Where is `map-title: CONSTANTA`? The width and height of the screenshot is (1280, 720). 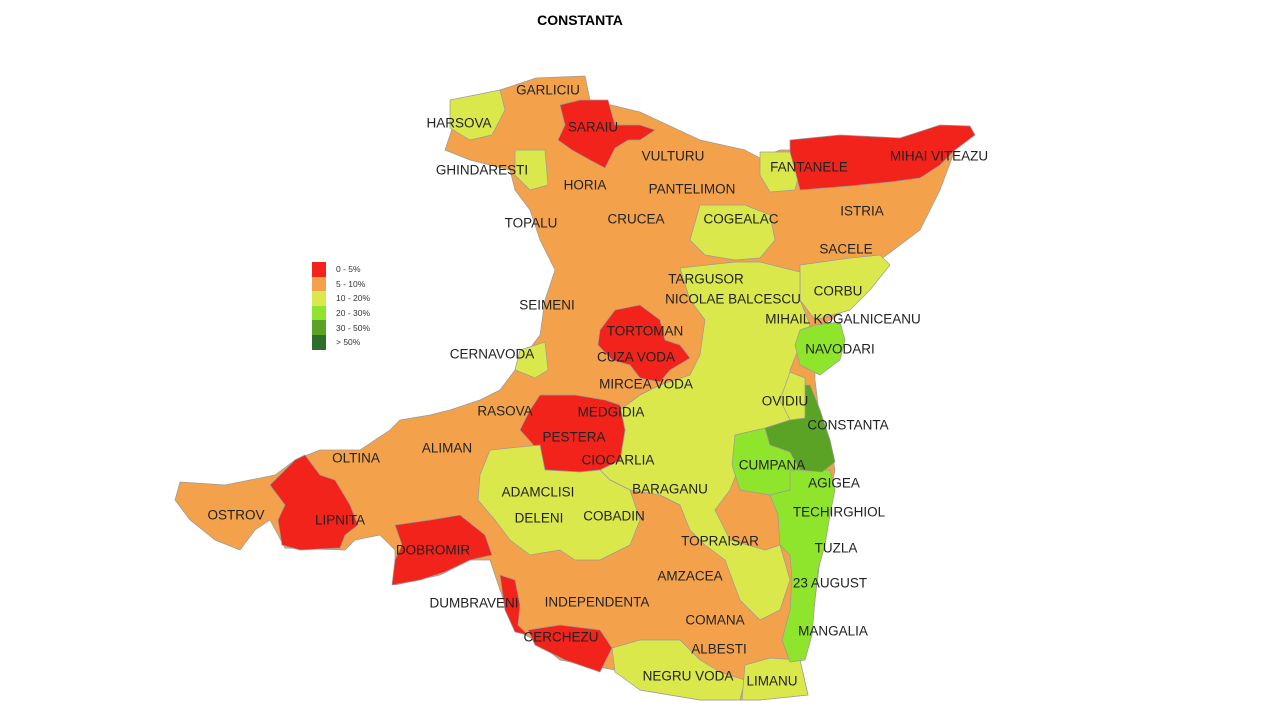
map-title: CONSTANTA is located at coordinates (580, 20).